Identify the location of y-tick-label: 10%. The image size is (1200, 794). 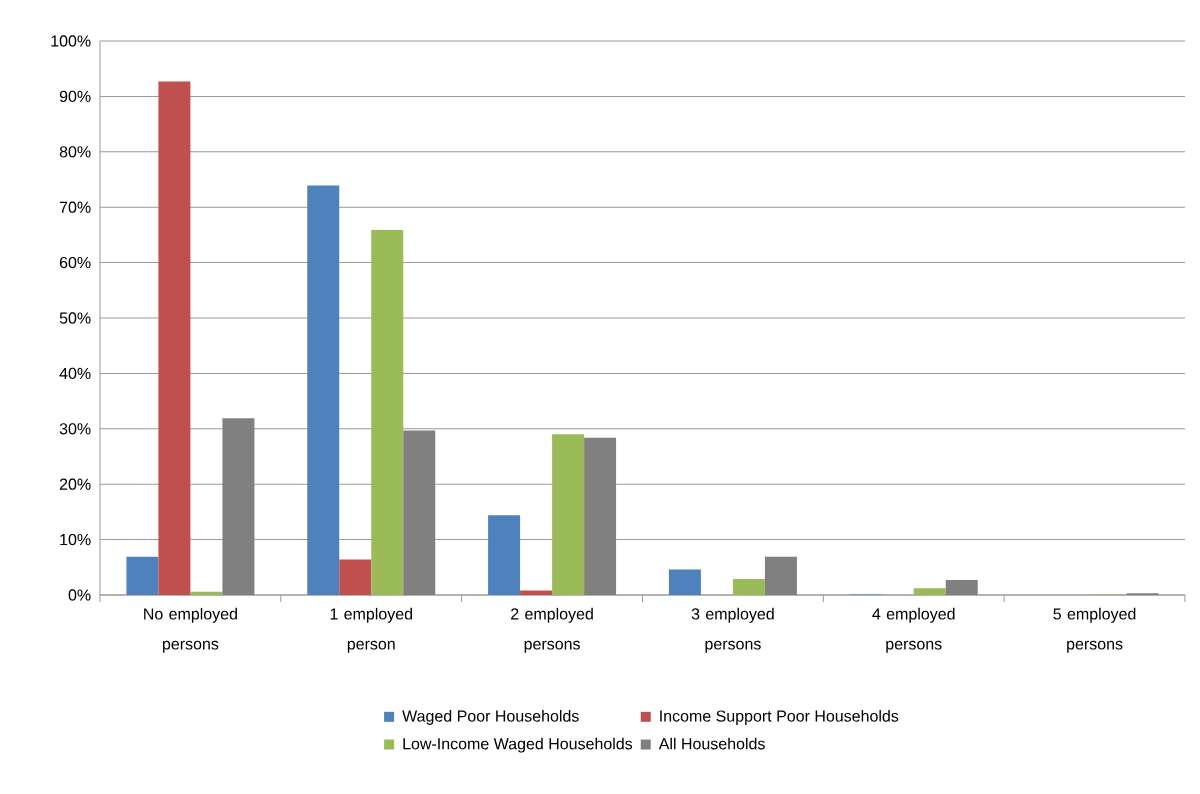
(75, 539).